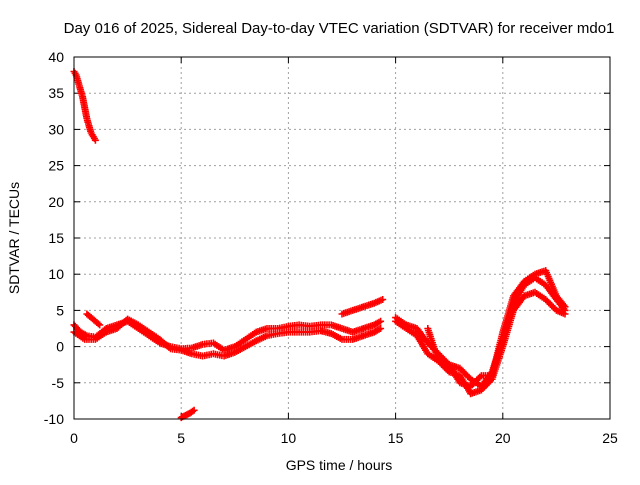 Image resolution: width=640 pixels, height=485 pixels. What do you see at coordinates (56, 93) in the screenshot?
I see `y-tick-label: 35` at bounding box center [56, 93].